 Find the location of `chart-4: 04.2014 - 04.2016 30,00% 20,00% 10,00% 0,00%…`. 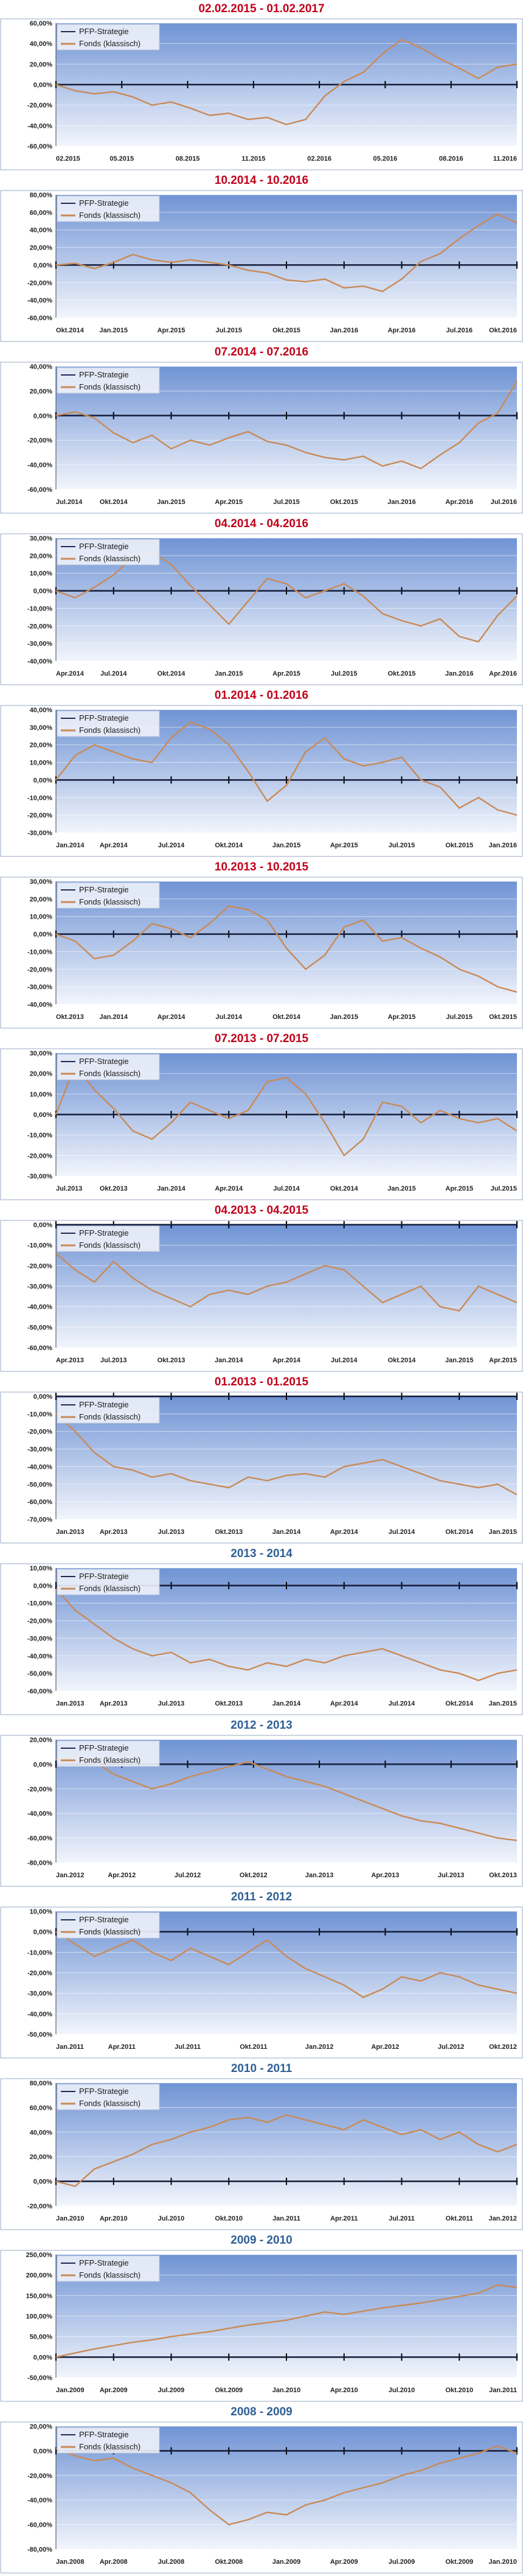

chart-4: 04.2014 - 04.2016 30,00% 20,00% 10,00% 0,00%… is located at coordinates (261, 601).